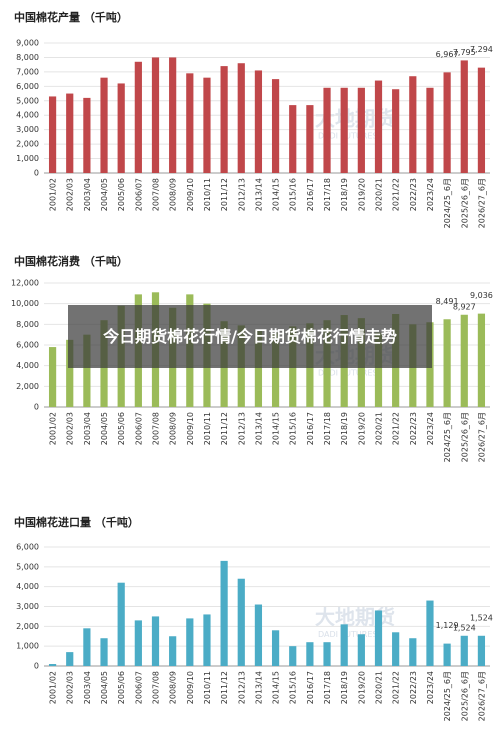  Describe the element at coordinates (379, 194) in the screenshot. I see `x-tick-label: 2020/21` at that location.